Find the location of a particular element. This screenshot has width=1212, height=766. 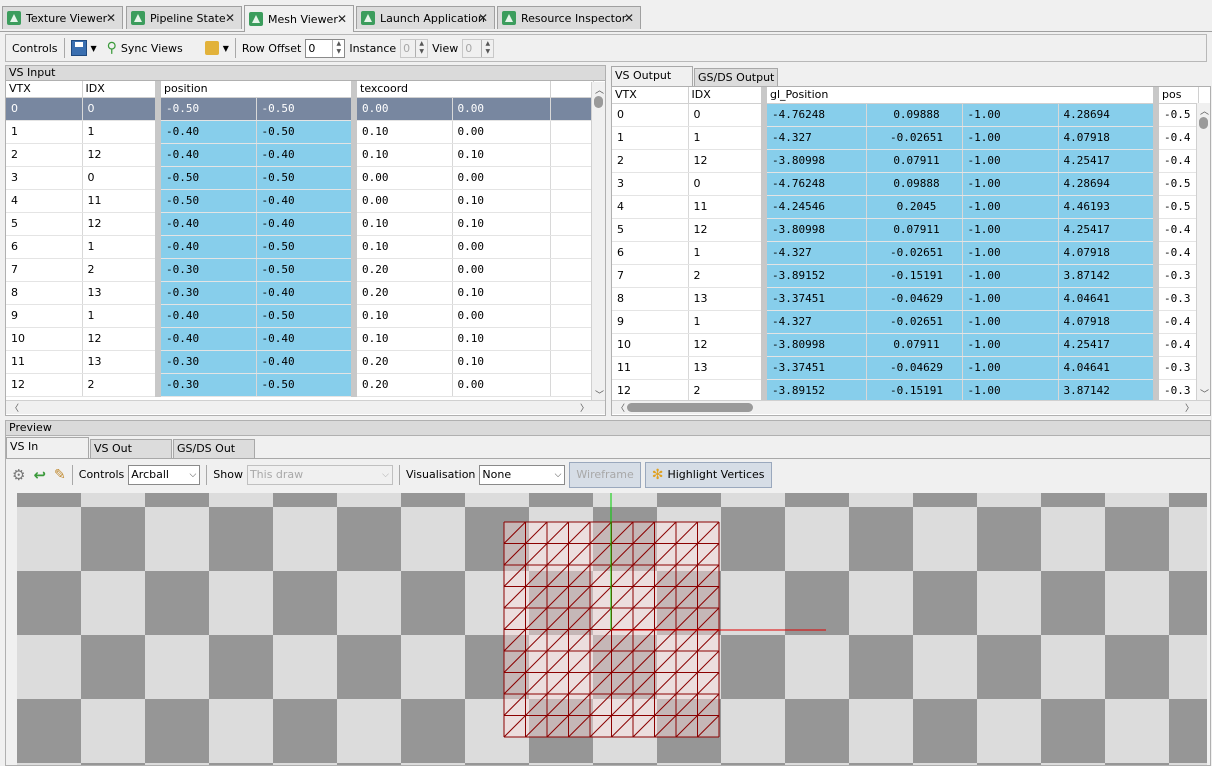

table-row: 3 0 -4.76248 0.09888 -1.00 4.28694 -0.5 is located at coordinates (905, 184).